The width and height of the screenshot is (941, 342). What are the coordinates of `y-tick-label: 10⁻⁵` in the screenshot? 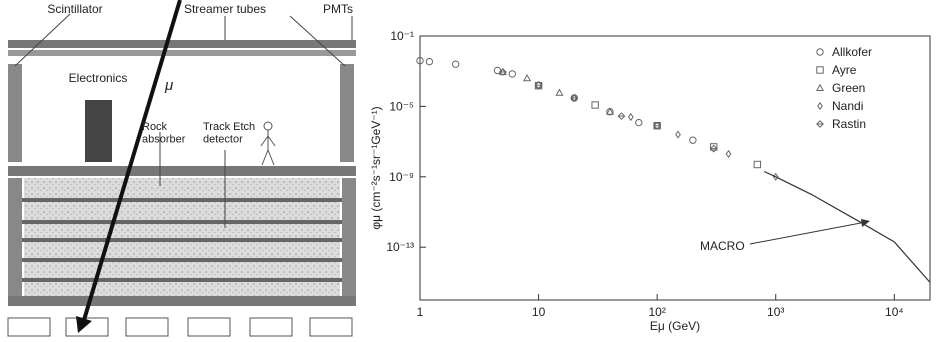 It's located at (401, 106).